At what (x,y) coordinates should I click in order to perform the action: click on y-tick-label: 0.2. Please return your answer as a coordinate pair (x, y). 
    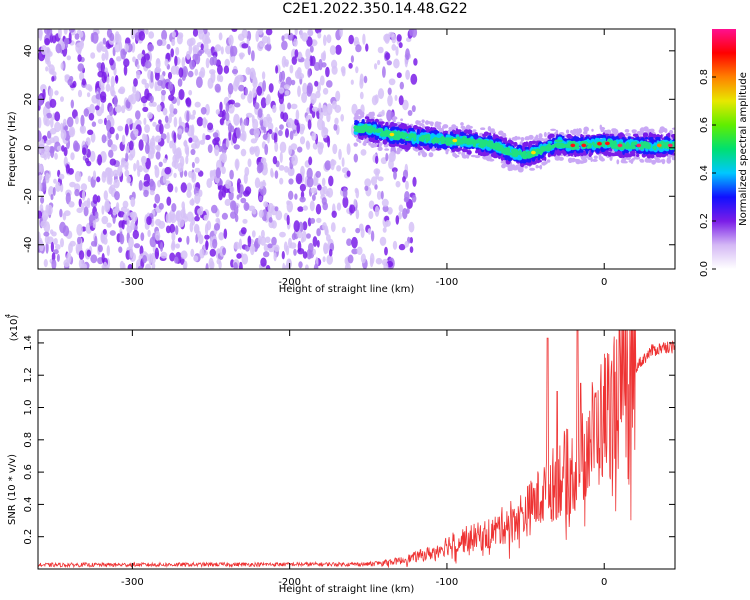
    Looking at the image, I should click on (28, 537).